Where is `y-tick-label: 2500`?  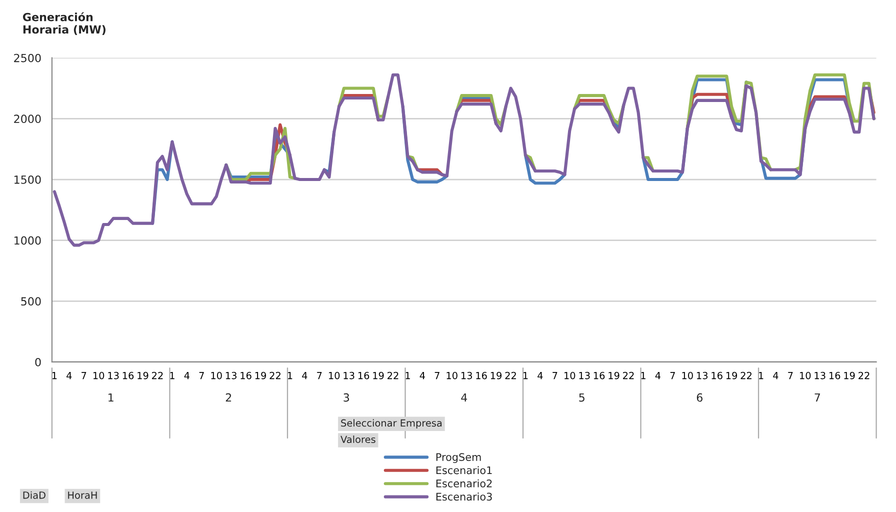
y-tick-label: 2500 is located at coordinates (27, 58).